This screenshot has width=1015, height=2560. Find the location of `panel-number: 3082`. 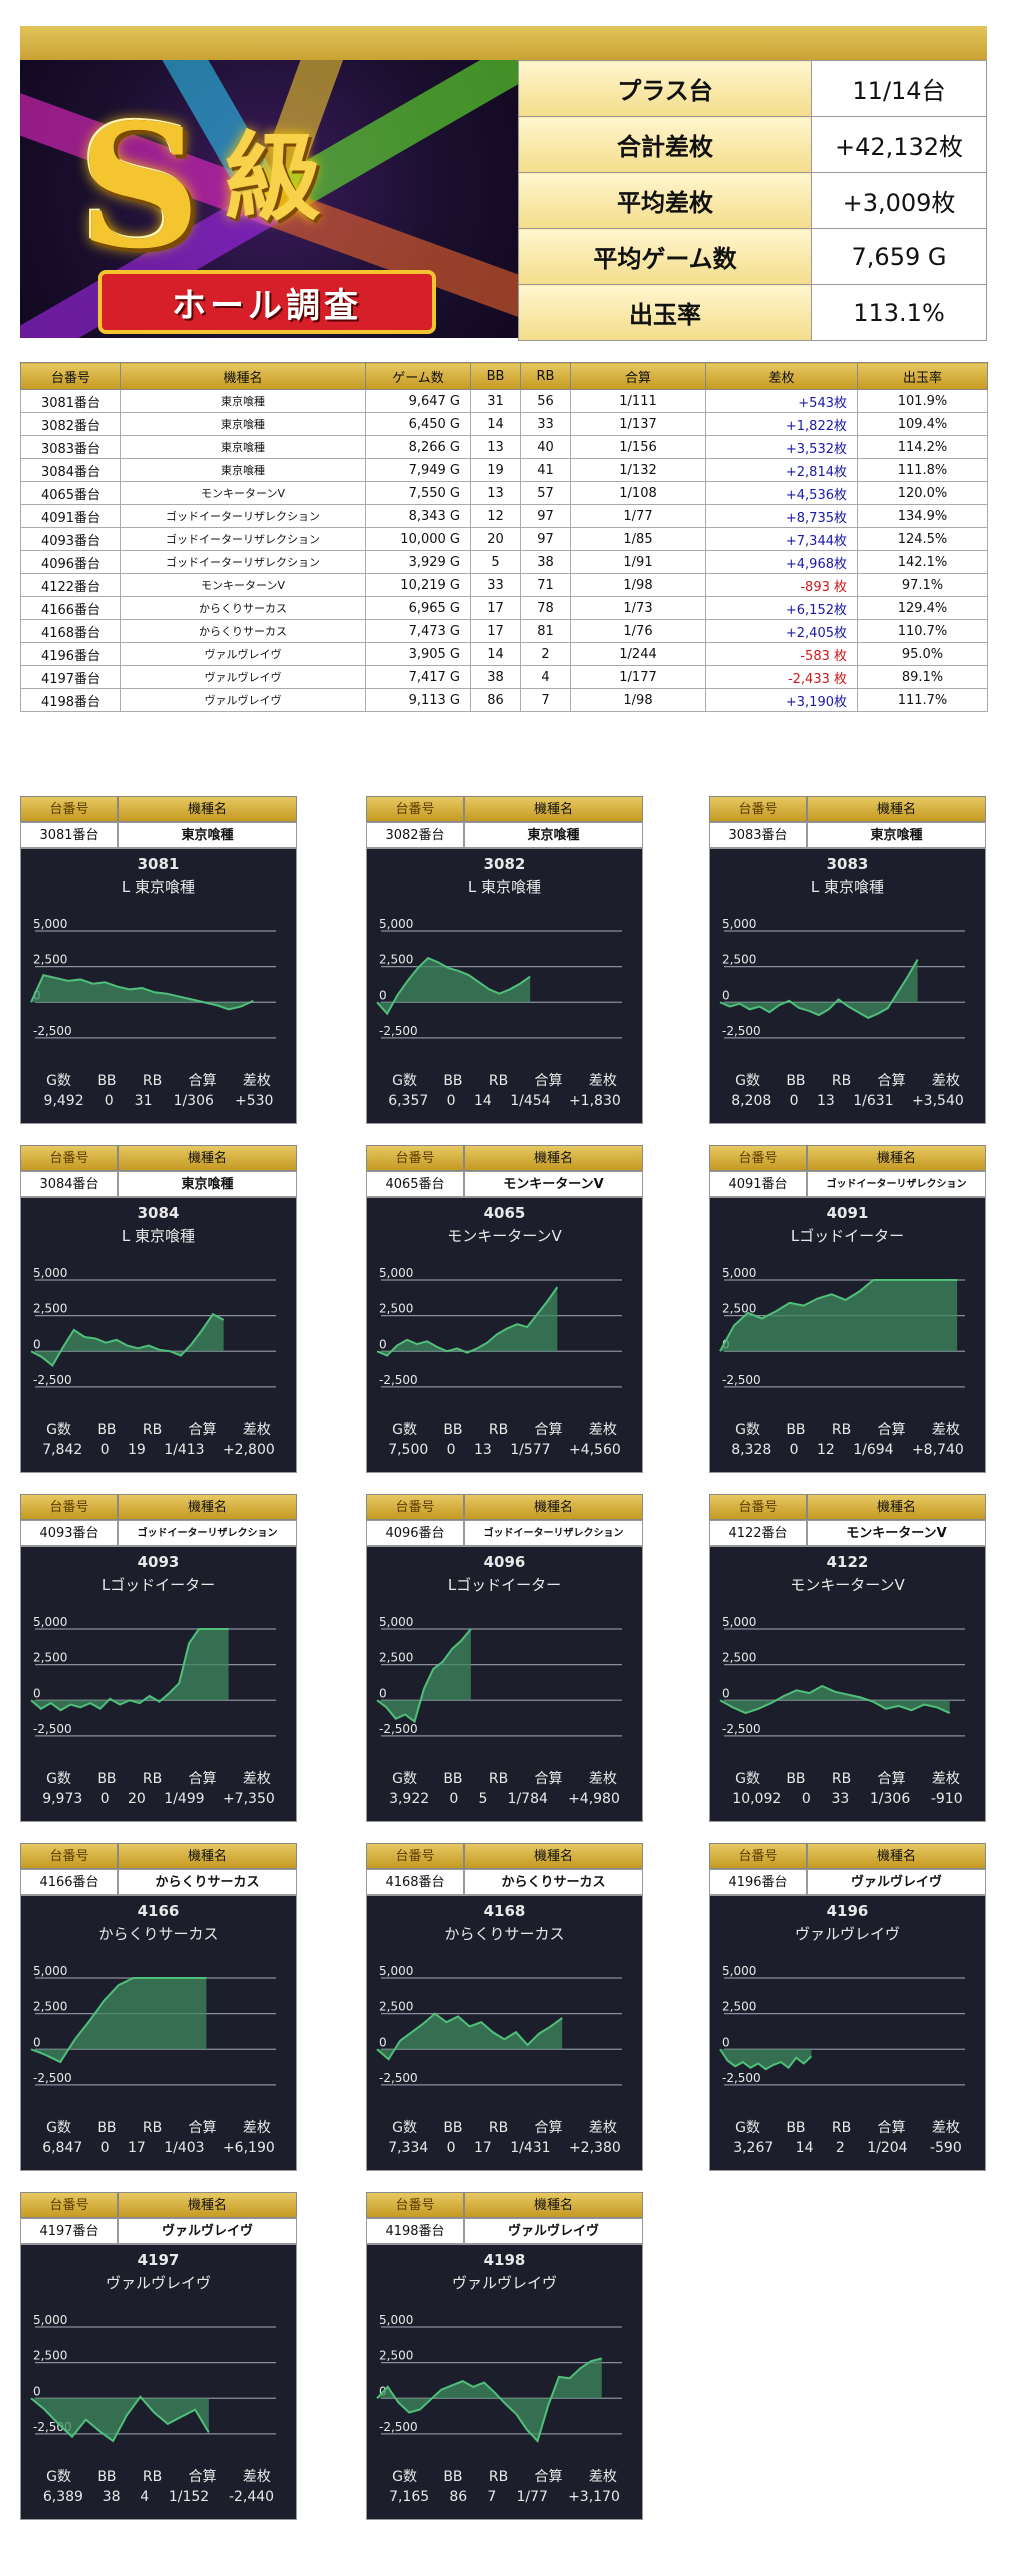

panel-number: 3082 is located at coordinates (504, 864).